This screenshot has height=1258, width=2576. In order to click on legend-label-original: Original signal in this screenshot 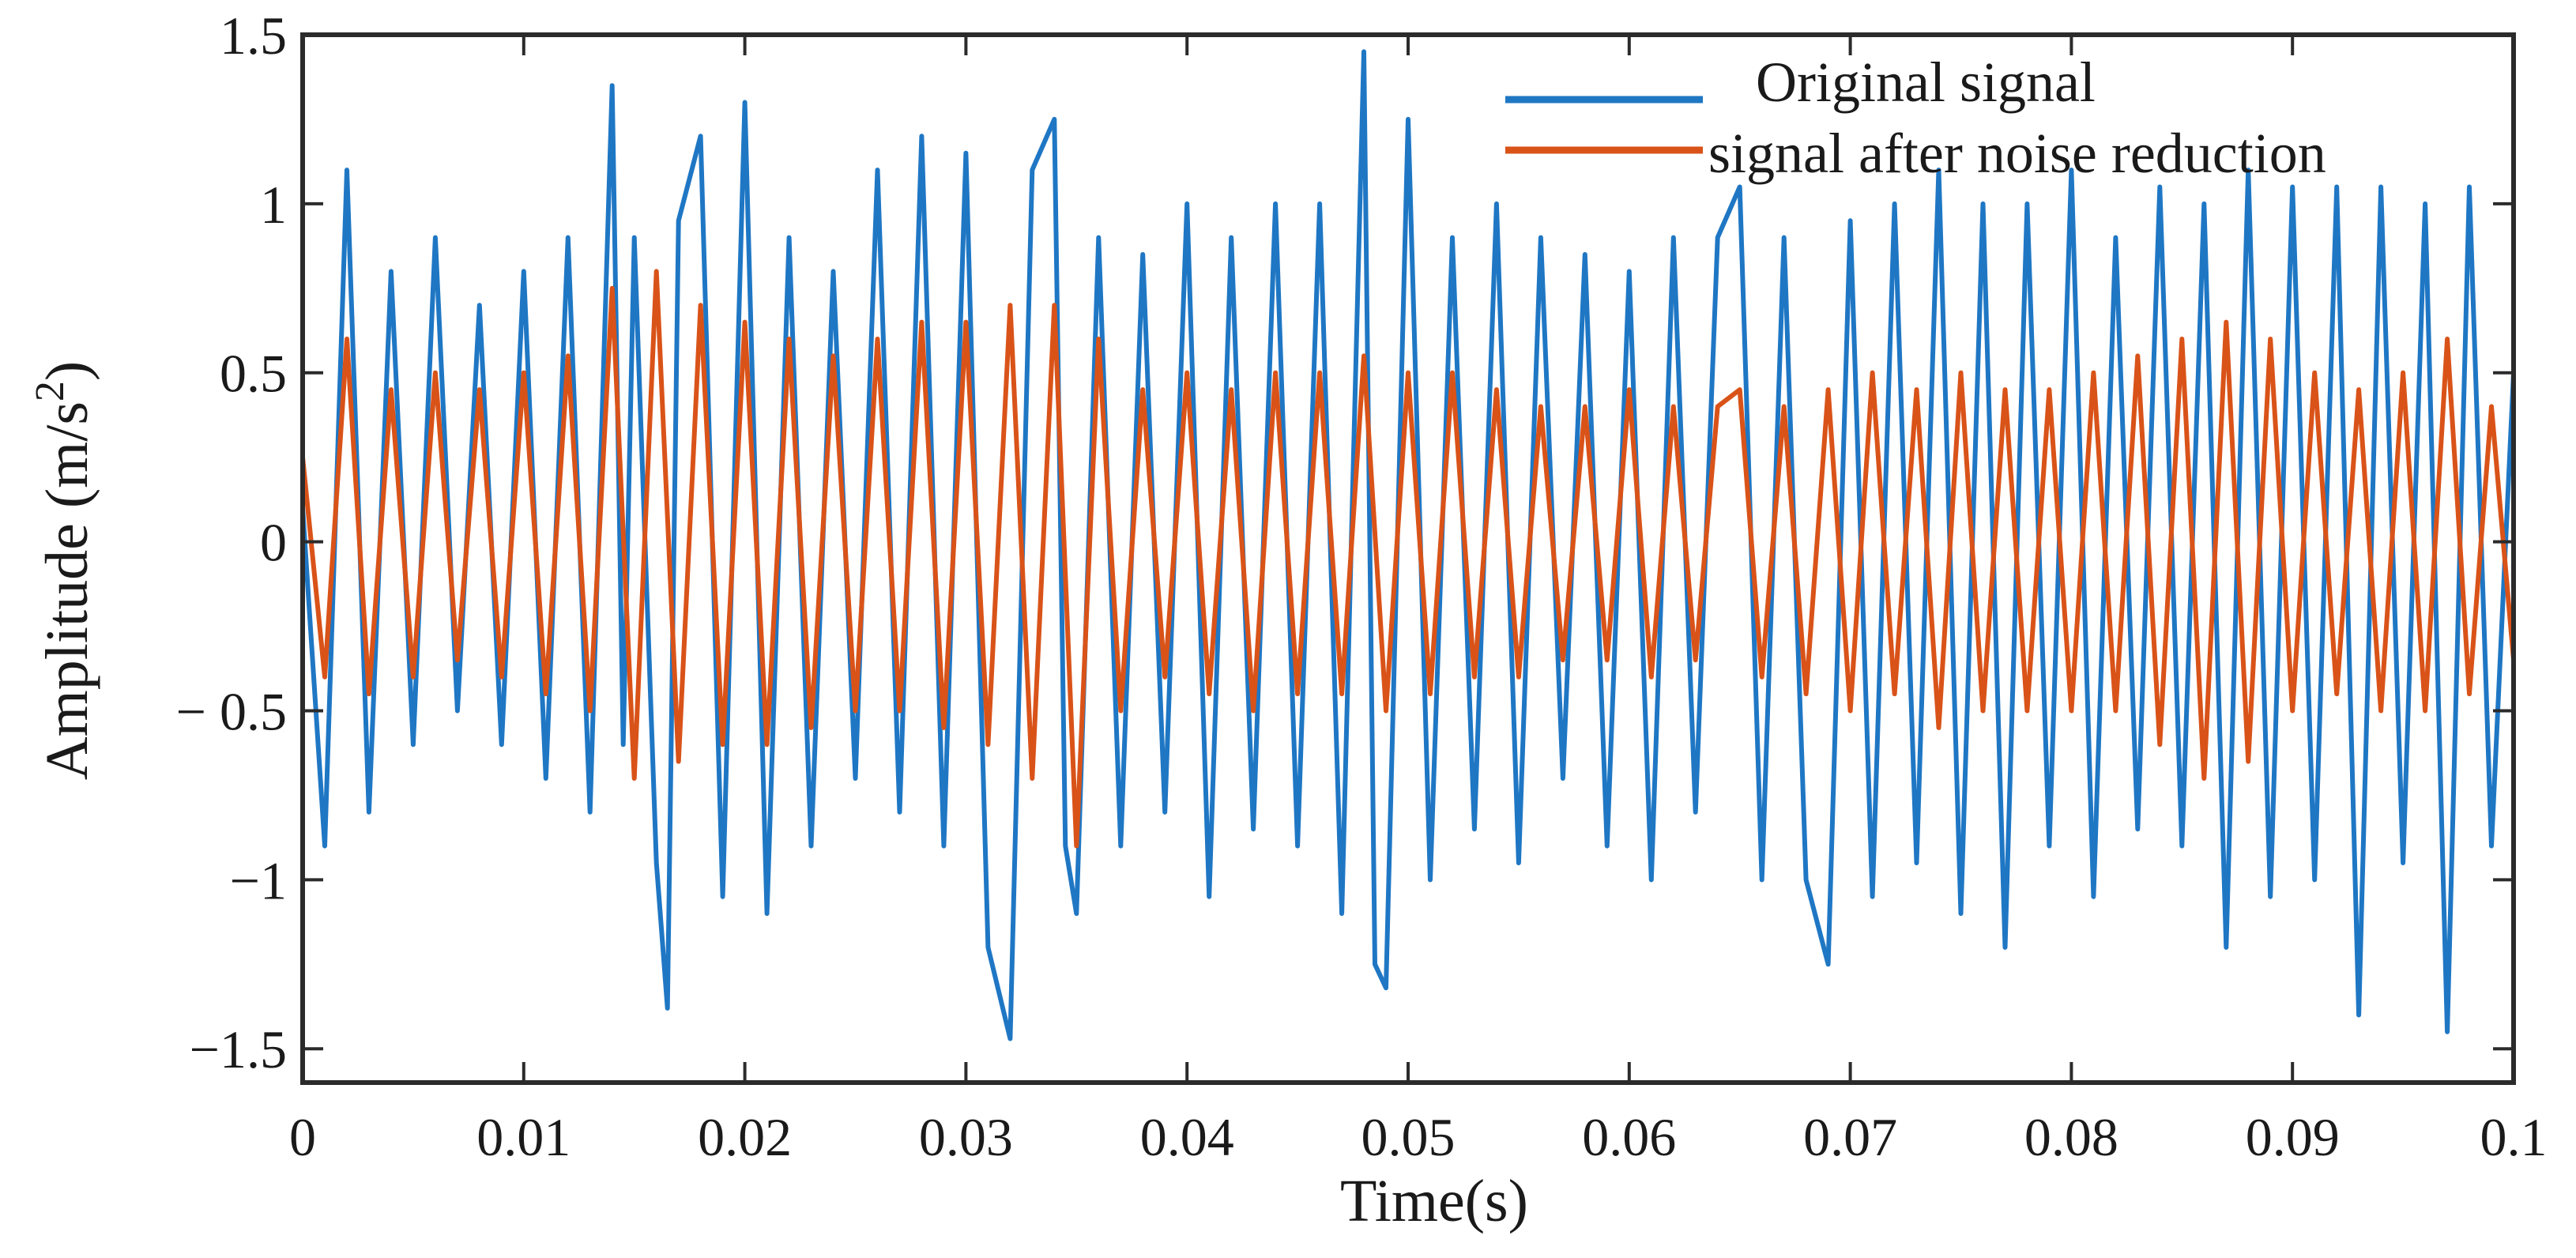, I will do `click(1926, 82)`.